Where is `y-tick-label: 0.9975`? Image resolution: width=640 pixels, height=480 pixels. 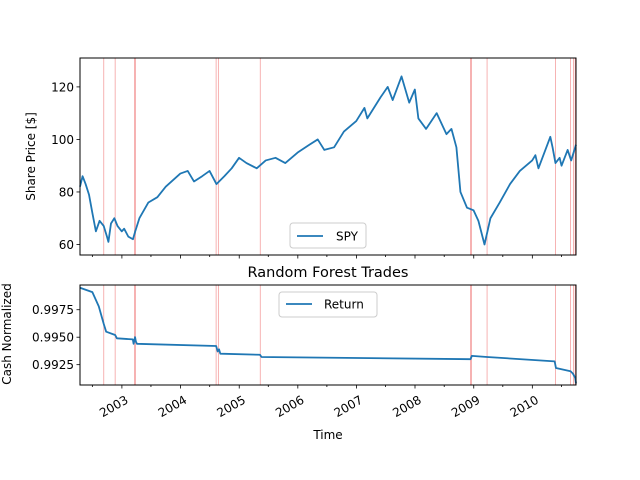 y-tick-label: 0.9975 is located at coordinates (53, 310).